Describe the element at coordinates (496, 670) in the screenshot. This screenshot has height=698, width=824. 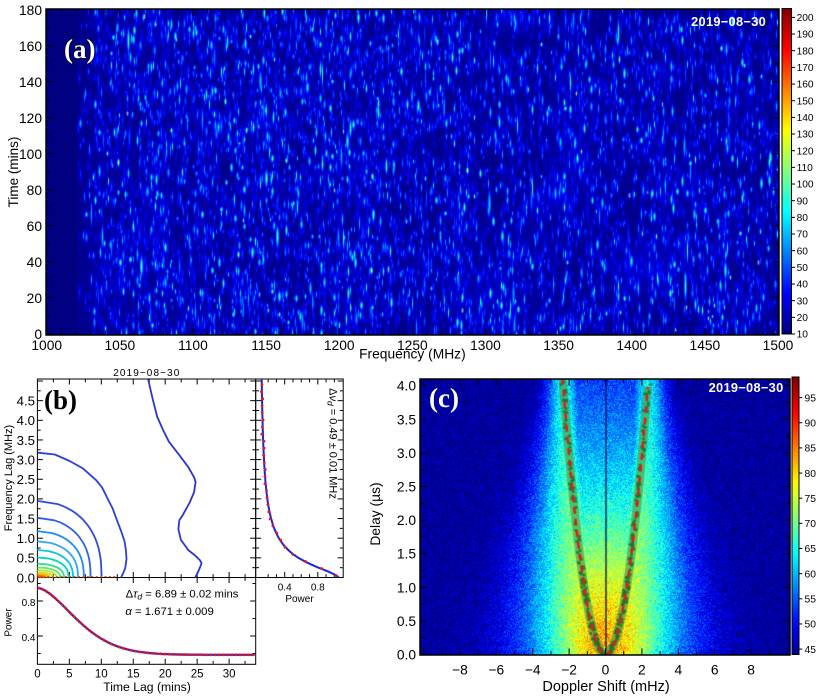
I see `svg-text: −6` at that location.